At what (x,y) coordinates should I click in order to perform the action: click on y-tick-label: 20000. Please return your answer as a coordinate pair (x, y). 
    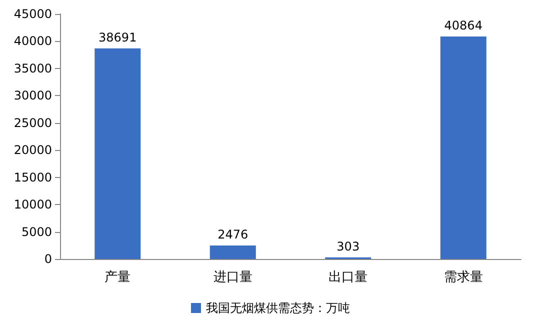
    Looking at the image, I should click on (33, 150).